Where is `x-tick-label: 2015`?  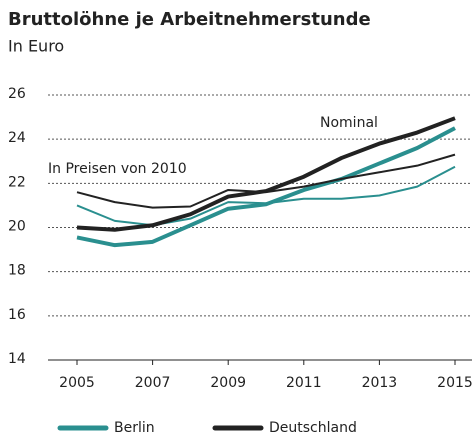 x-tick-label: 2015 is located at coordinates (455, 383).